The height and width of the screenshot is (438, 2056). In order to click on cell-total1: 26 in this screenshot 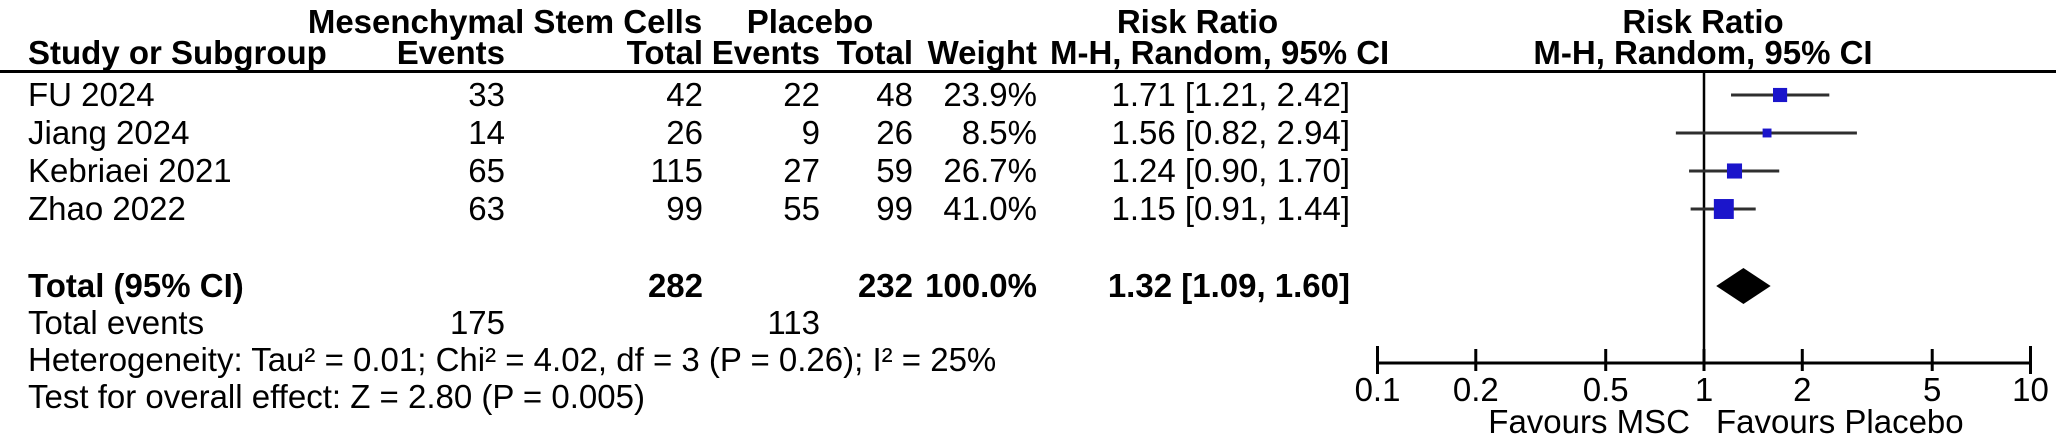, I will do `click(684, 132)`.